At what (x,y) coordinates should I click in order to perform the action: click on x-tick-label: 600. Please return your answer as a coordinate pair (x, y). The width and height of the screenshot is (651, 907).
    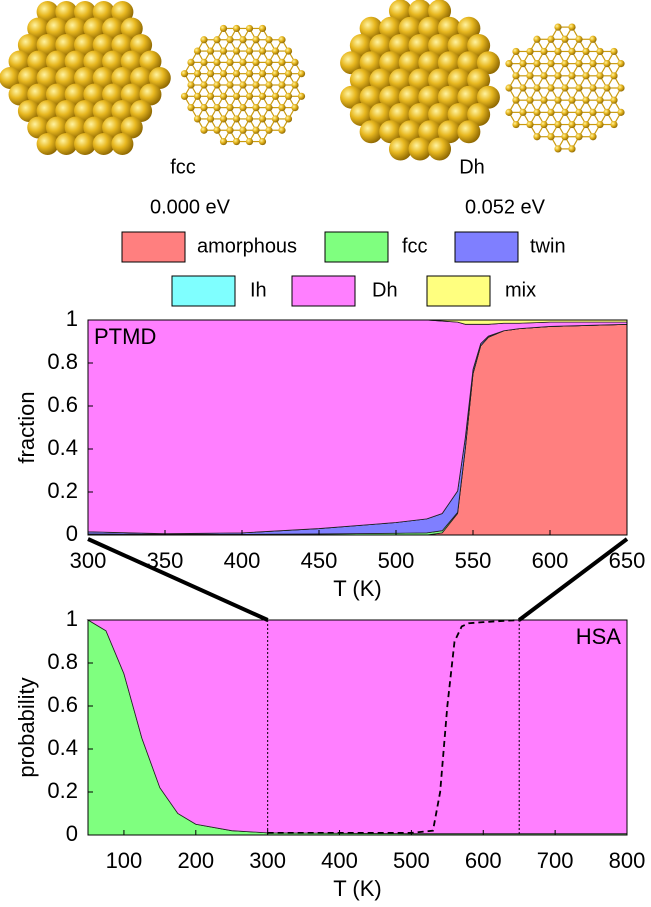
    Looking at the image, I should click on (483, 860).